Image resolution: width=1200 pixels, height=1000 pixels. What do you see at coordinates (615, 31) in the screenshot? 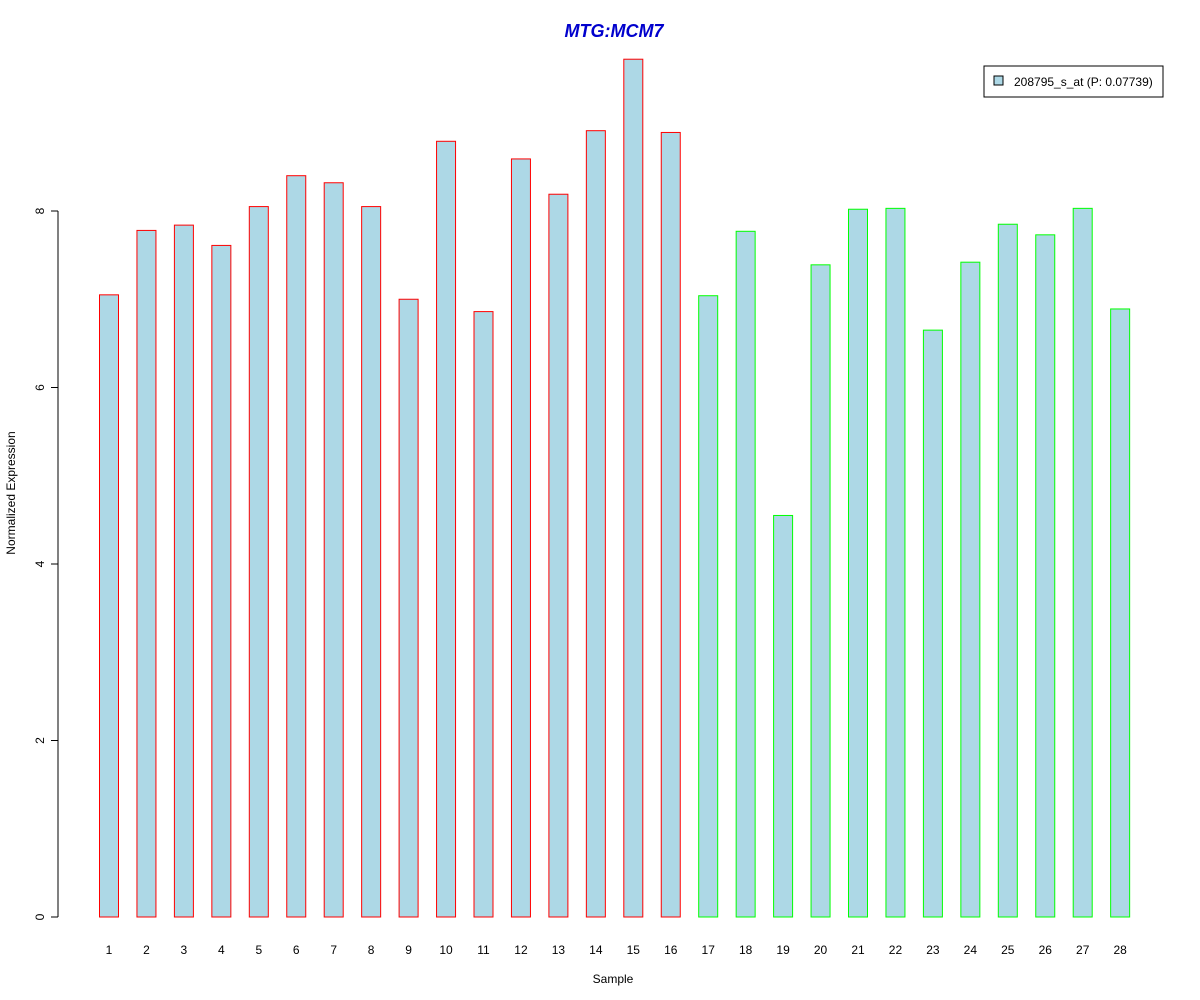
I see `chart-title: MTG:MCM7` at bounding box center [615, 31].